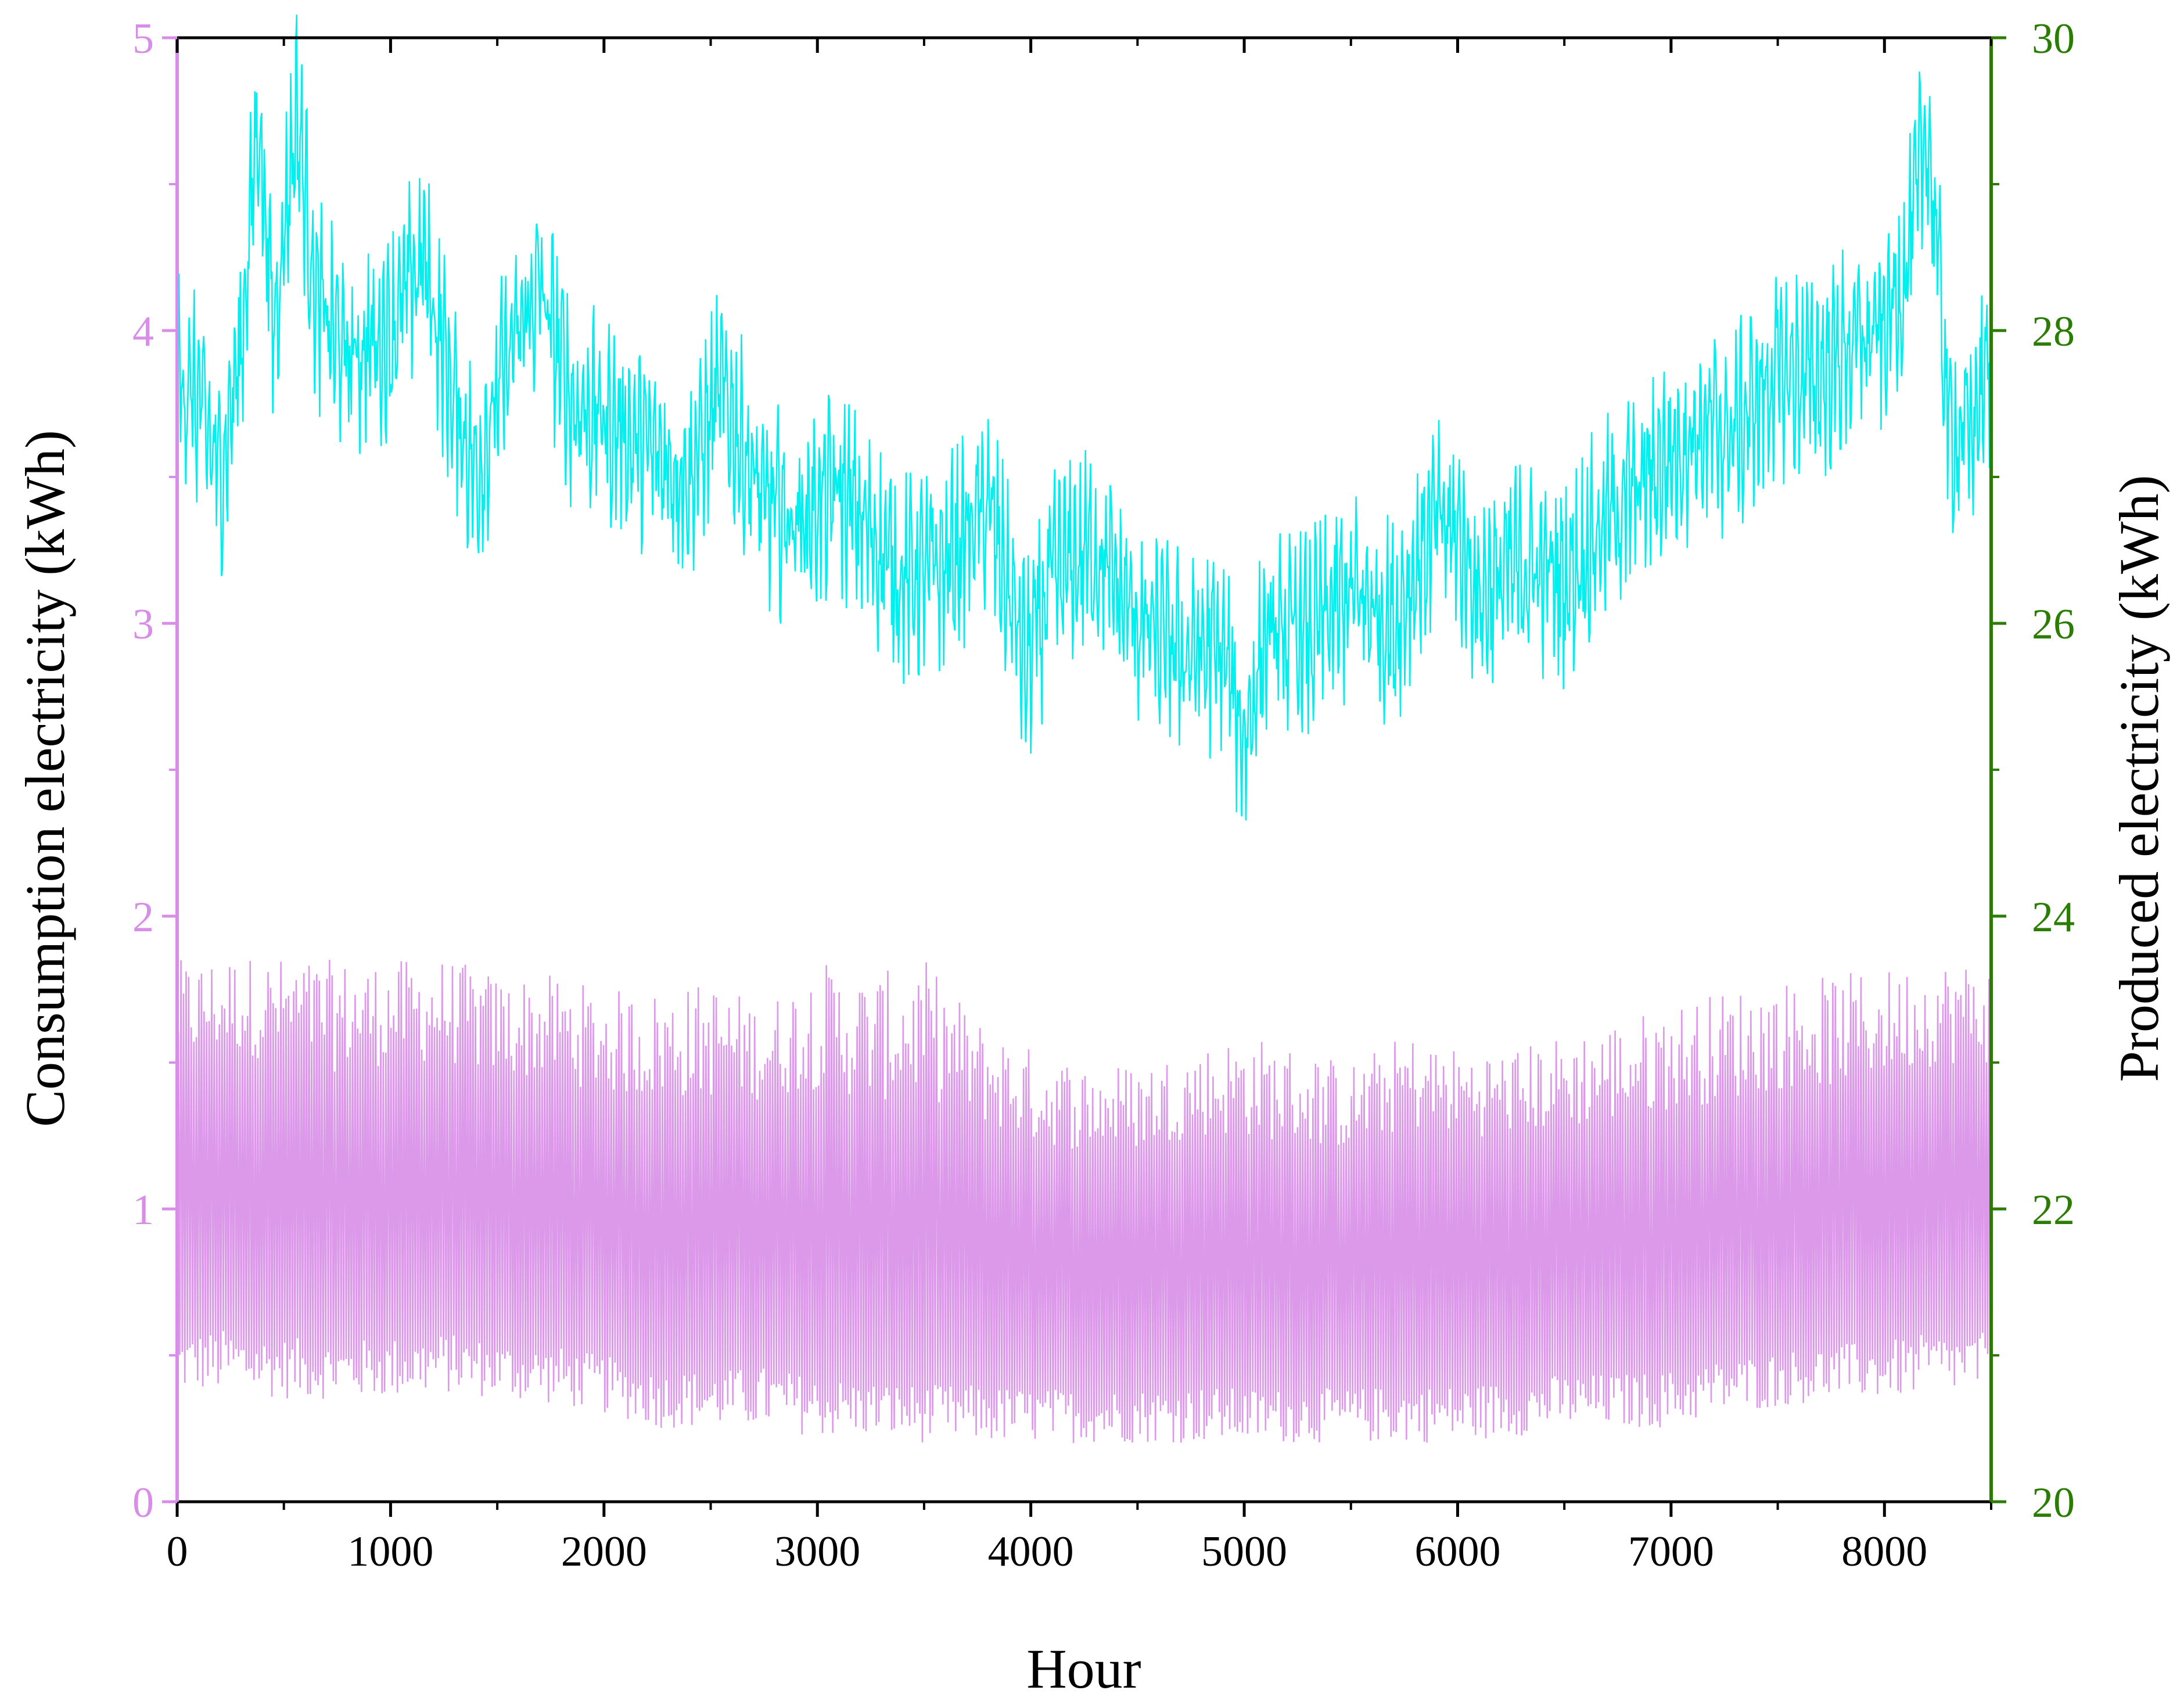  Describe the element at coordinates (390, 1552) in the screenshot. I see `x-tick-label: 1000` at that location.